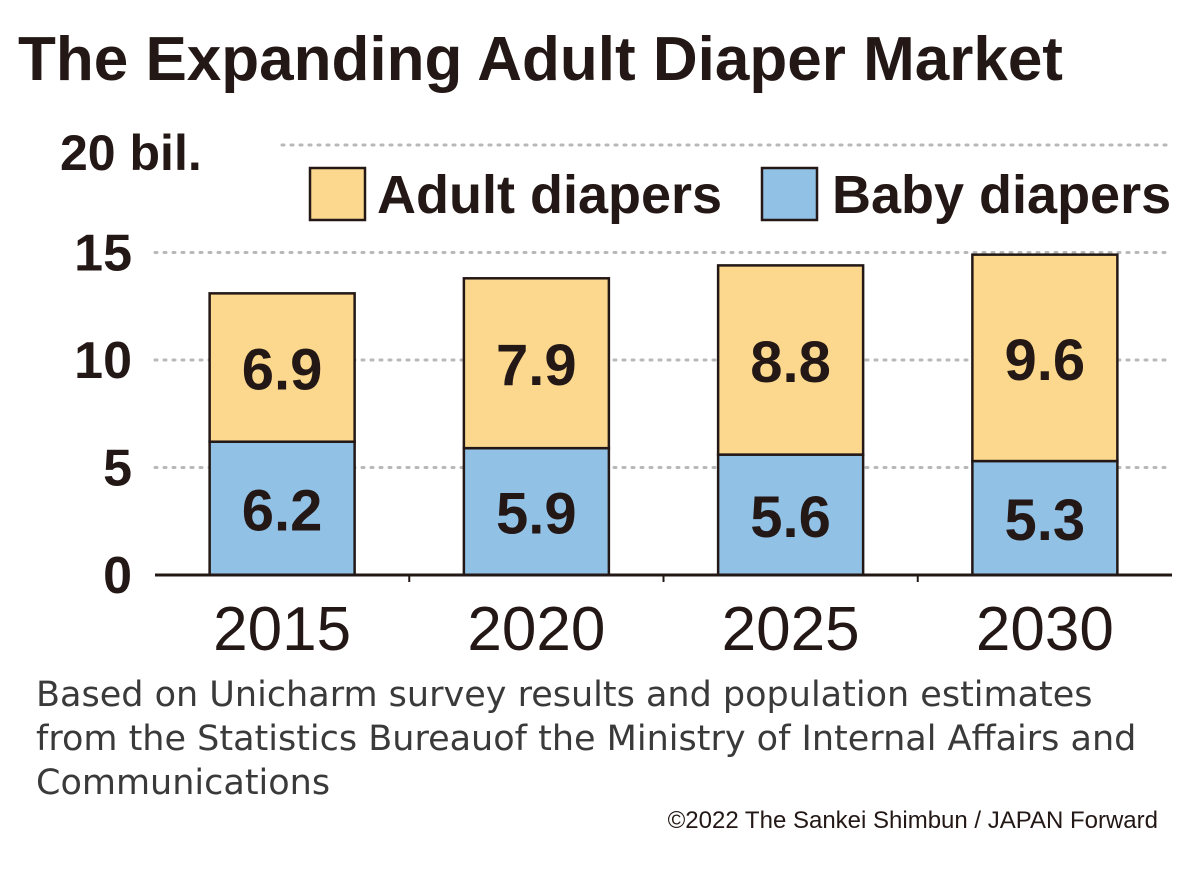  I want to click on y-tick-label: 10, so click(103, 361).